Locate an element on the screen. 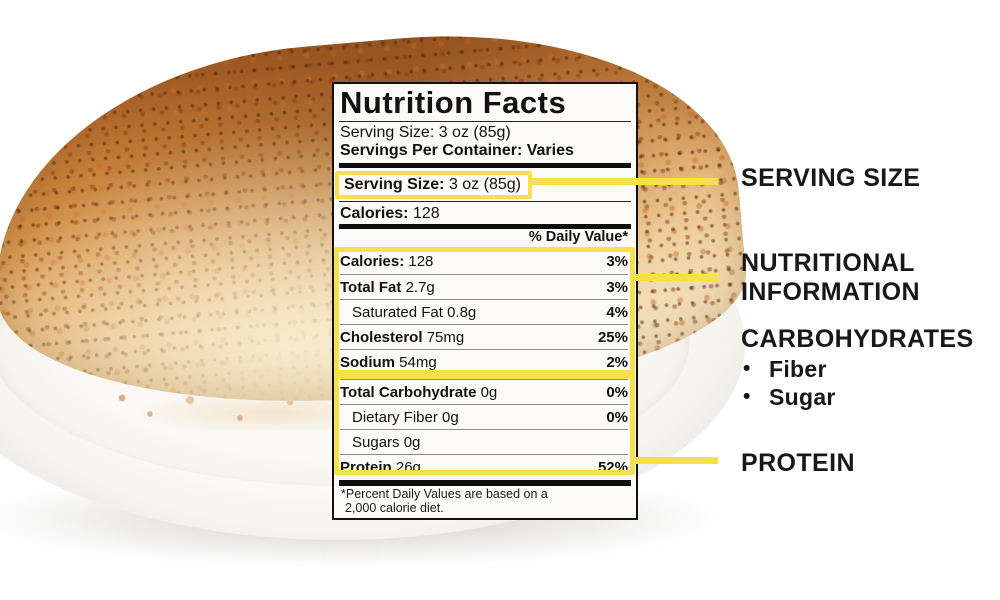 The image size is (1000, 600). calories-row: Calories: 128 is located at coordinates (390, 214).